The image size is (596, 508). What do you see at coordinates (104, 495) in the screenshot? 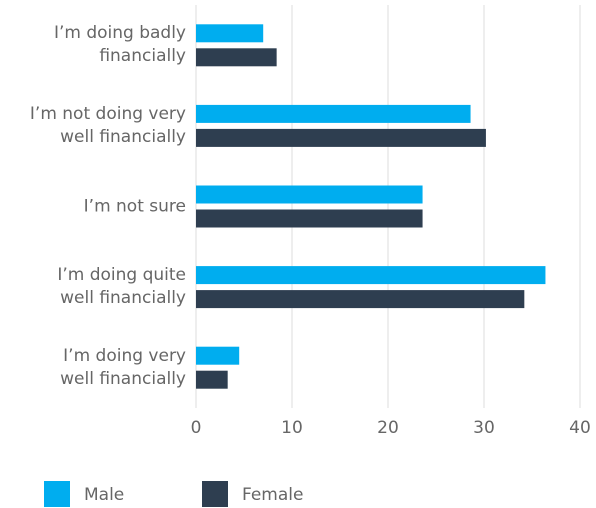
I see `legend-label: Male` at bounding box center [104, 495].